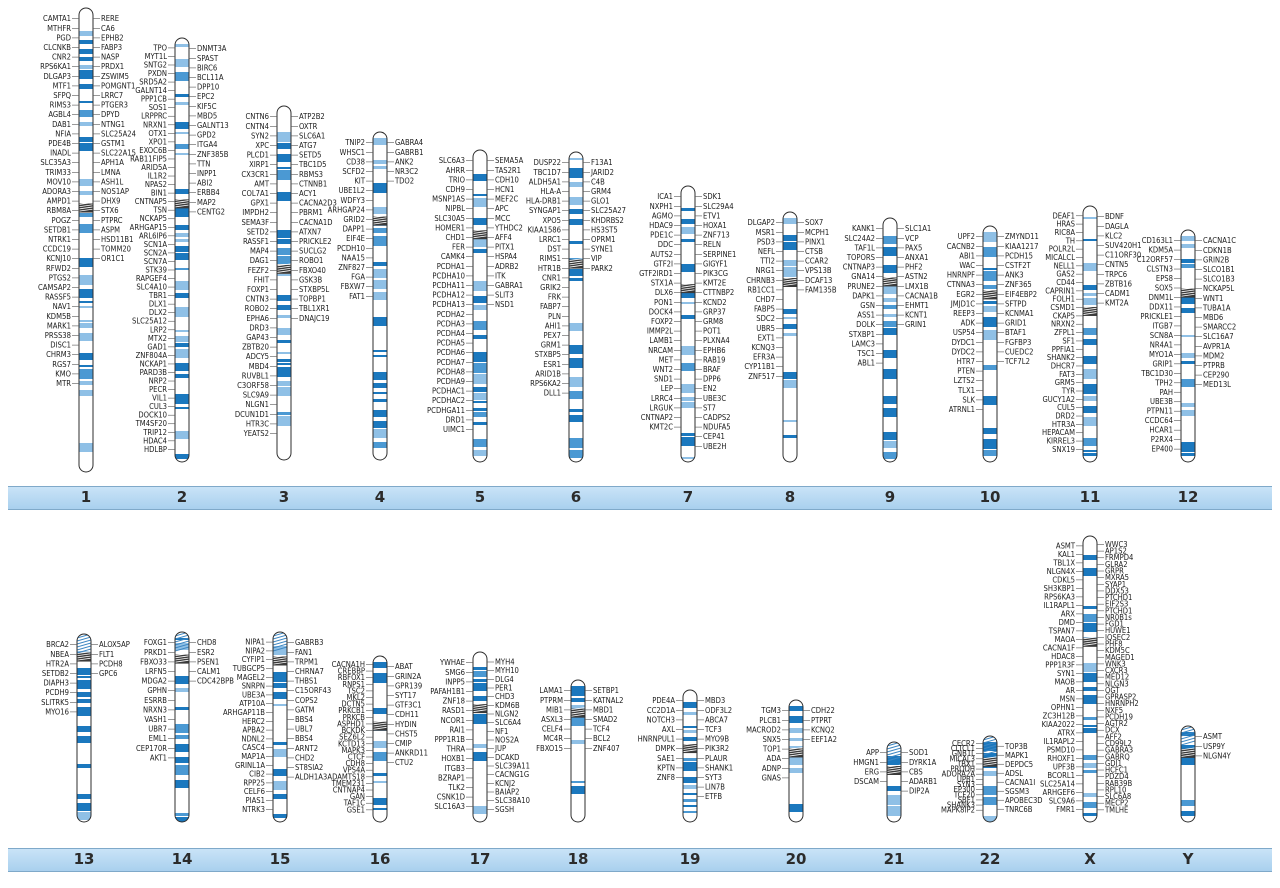 The width and height of the screenshot is (1280, 888). What do you see at coordinates (182, 497) in the screenshot?
I see `chromosome-number-2: 2` at bounding box center [182, 497].